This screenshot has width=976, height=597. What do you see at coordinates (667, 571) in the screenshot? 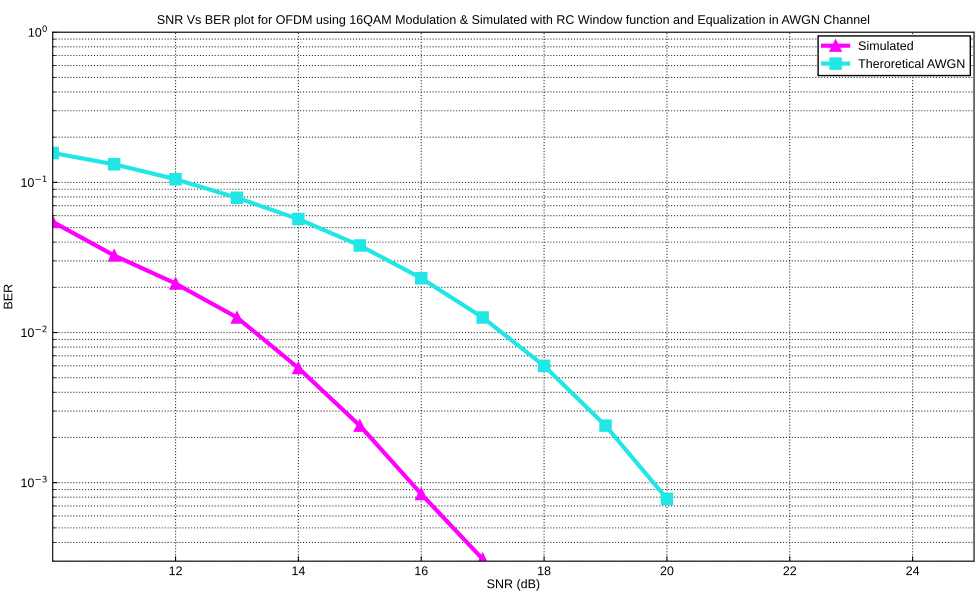
I see `x-tick-label: 20` at bounding box center [667, 571].